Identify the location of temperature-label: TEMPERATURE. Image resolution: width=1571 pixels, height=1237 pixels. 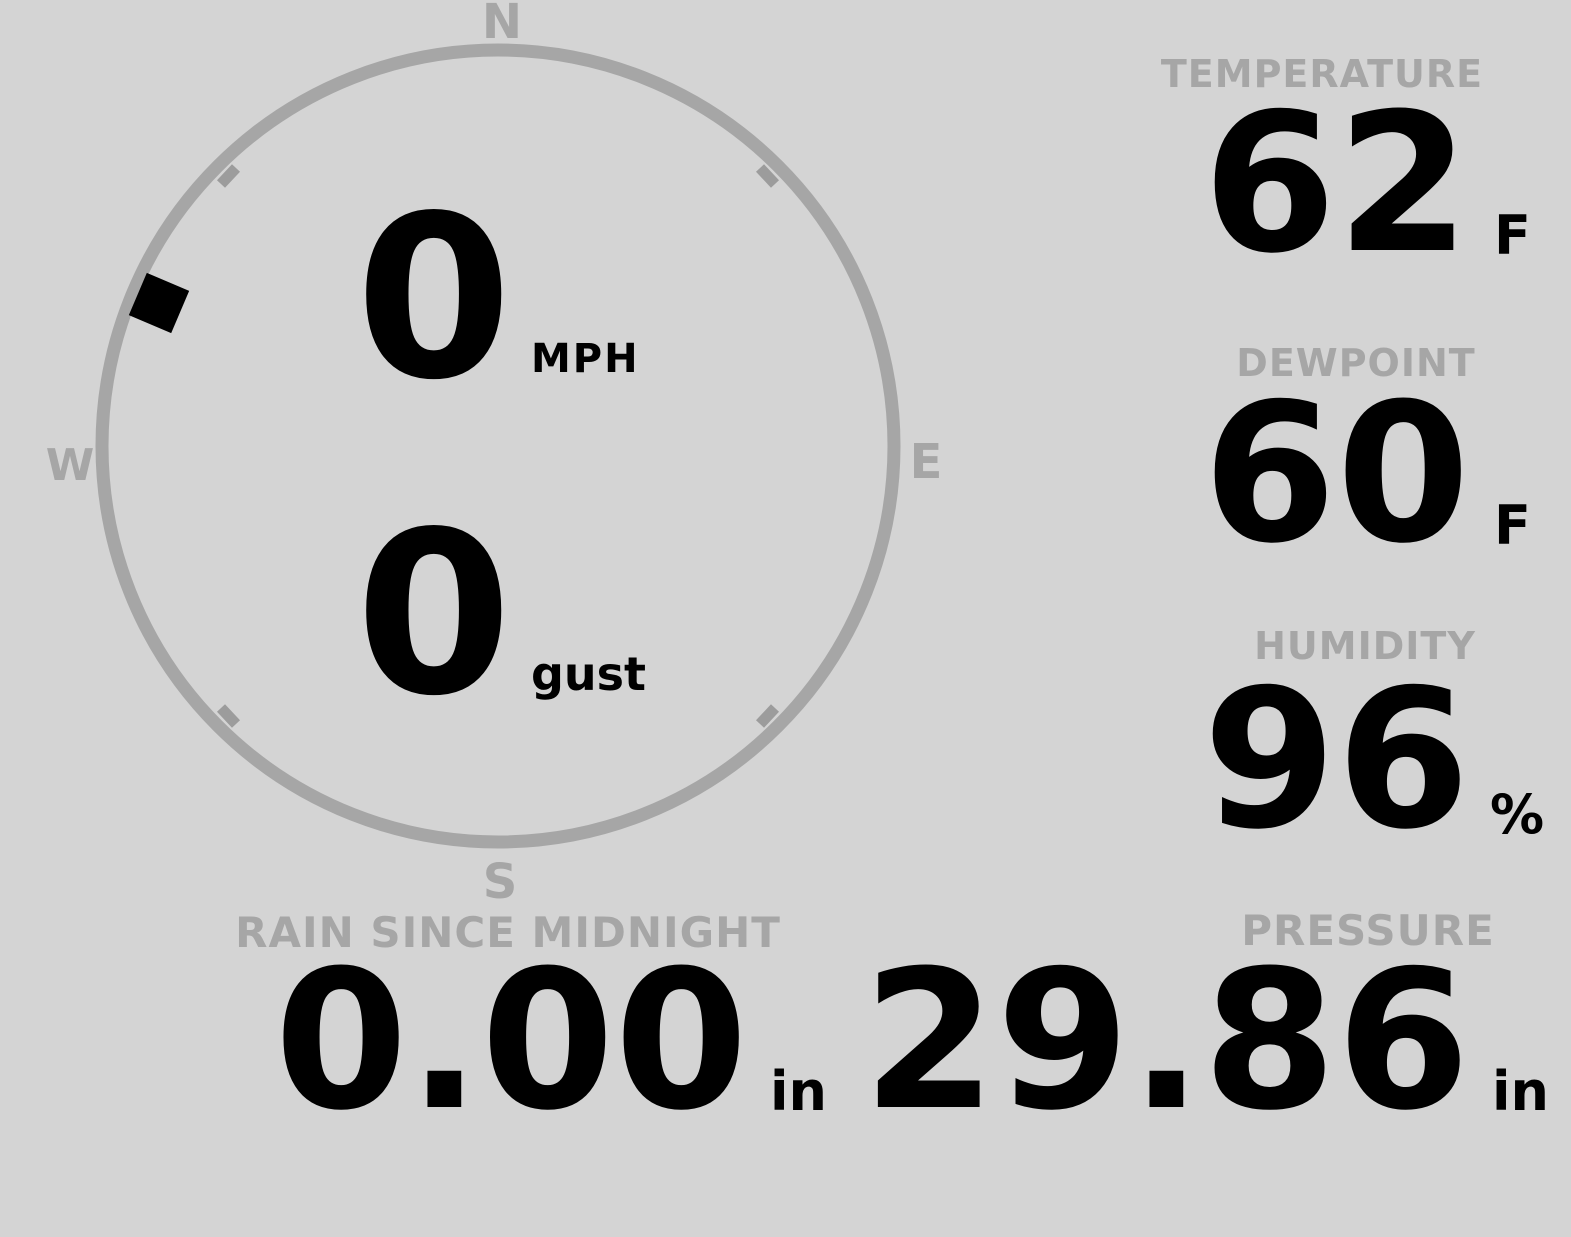
(1322, 74).